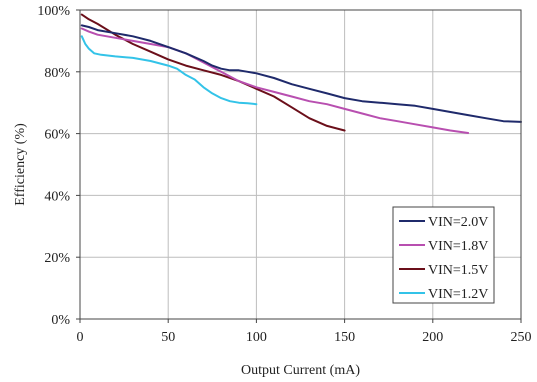  Describe the element at coordinates (169, 70) in the screenshot. I see `series-line-vin-1-2v` at that location.